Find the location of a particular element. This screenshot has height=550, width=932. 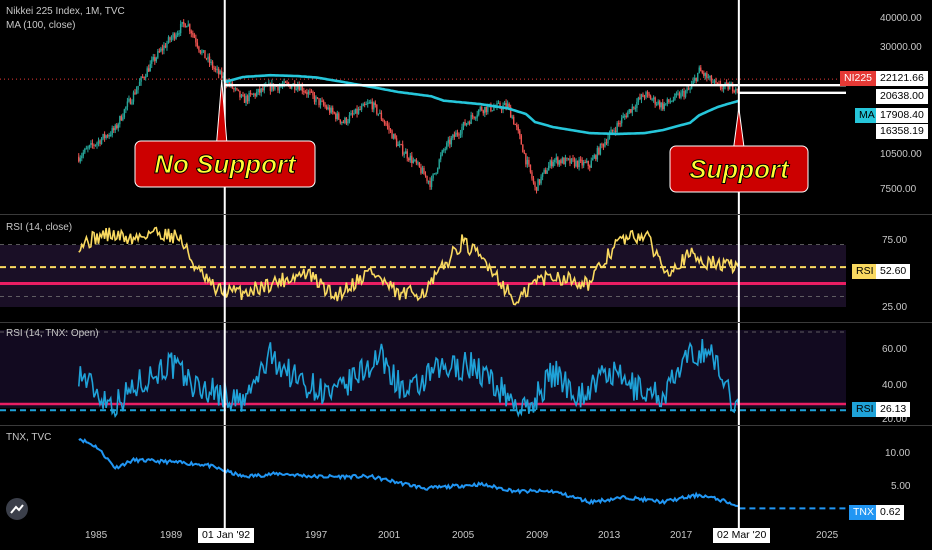

price-tick: 30000.00 is located at coordinates (901, 47).